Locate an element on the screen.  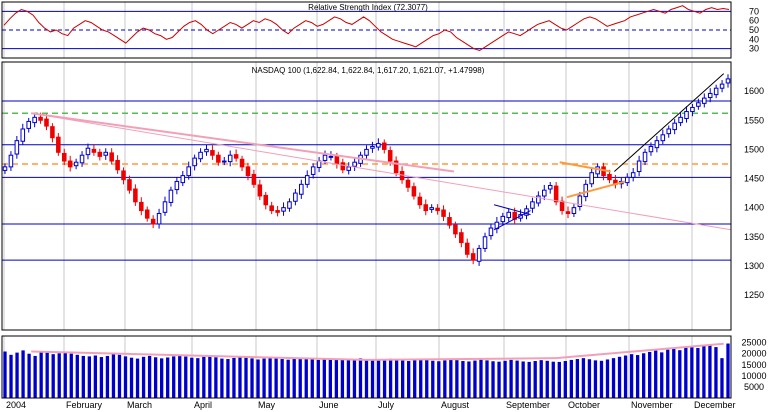
price-y-tick-label: 1600 is located at coordinates (754, 91).